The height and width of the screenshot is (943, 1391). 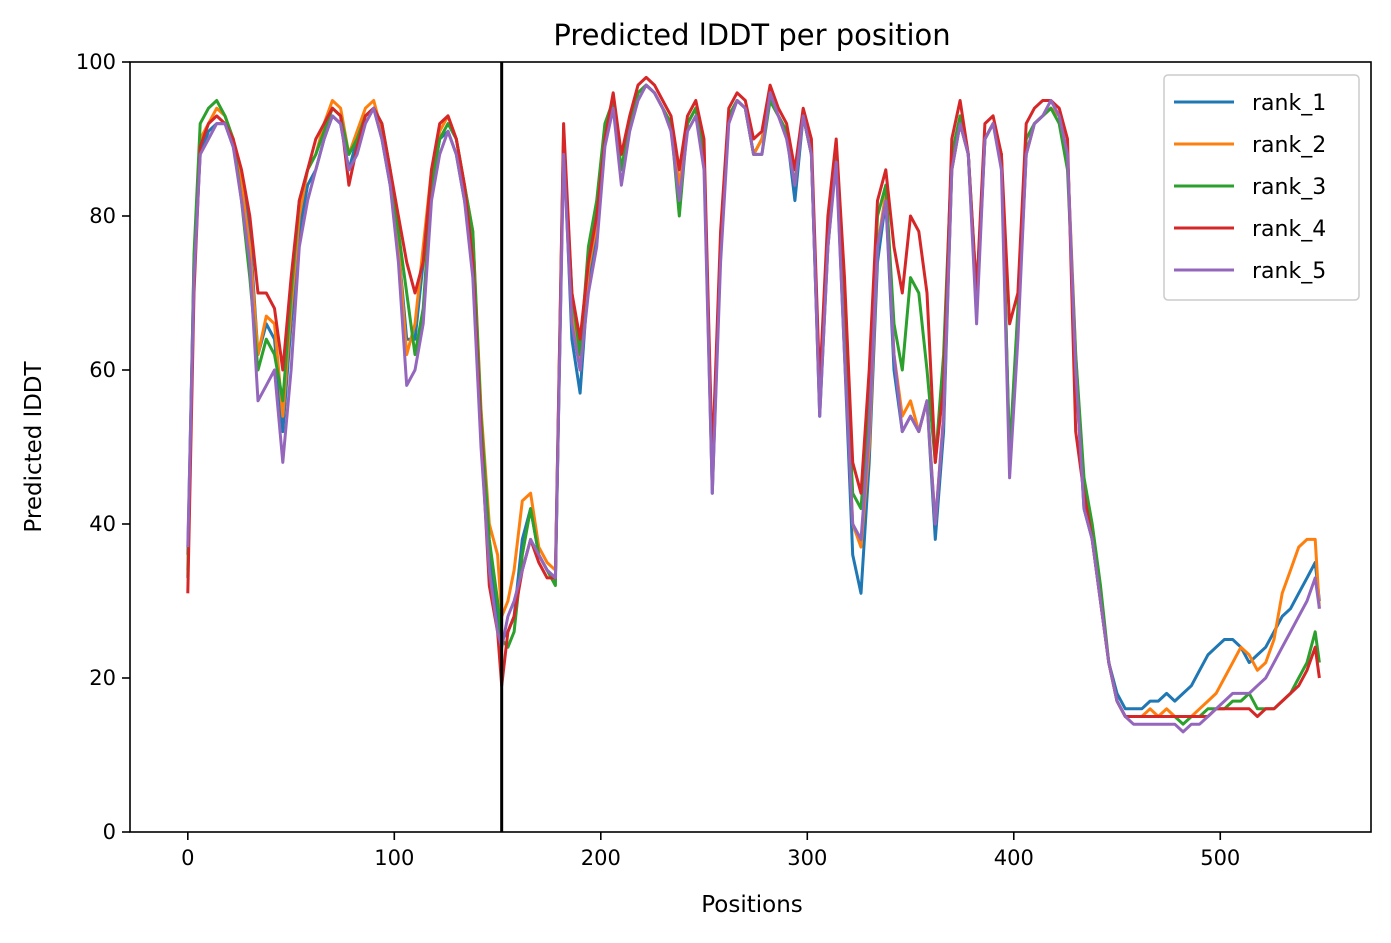 I want to click on legend-label-rank-1: rank_1, so click(x=1289, y=103).